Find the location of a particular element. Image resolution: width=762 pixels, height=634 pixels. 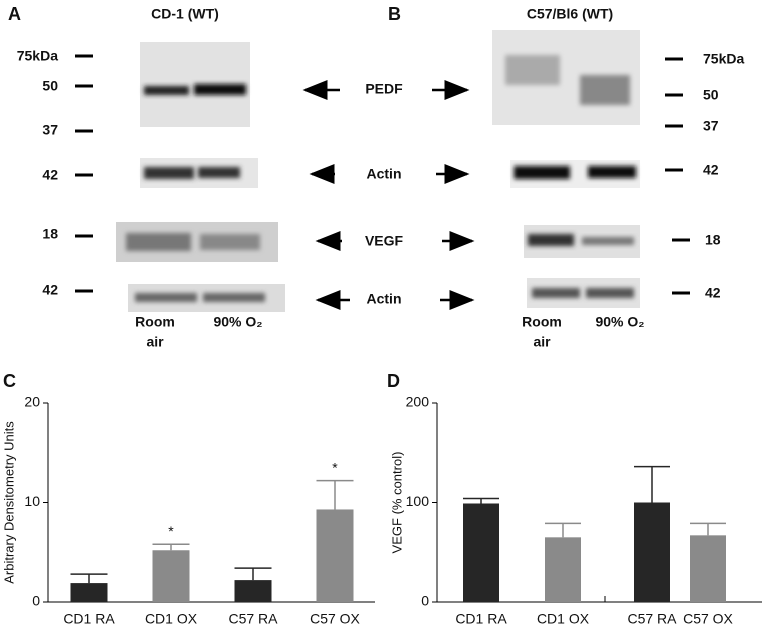

panel-label: A is located at coordinates (14, 14).